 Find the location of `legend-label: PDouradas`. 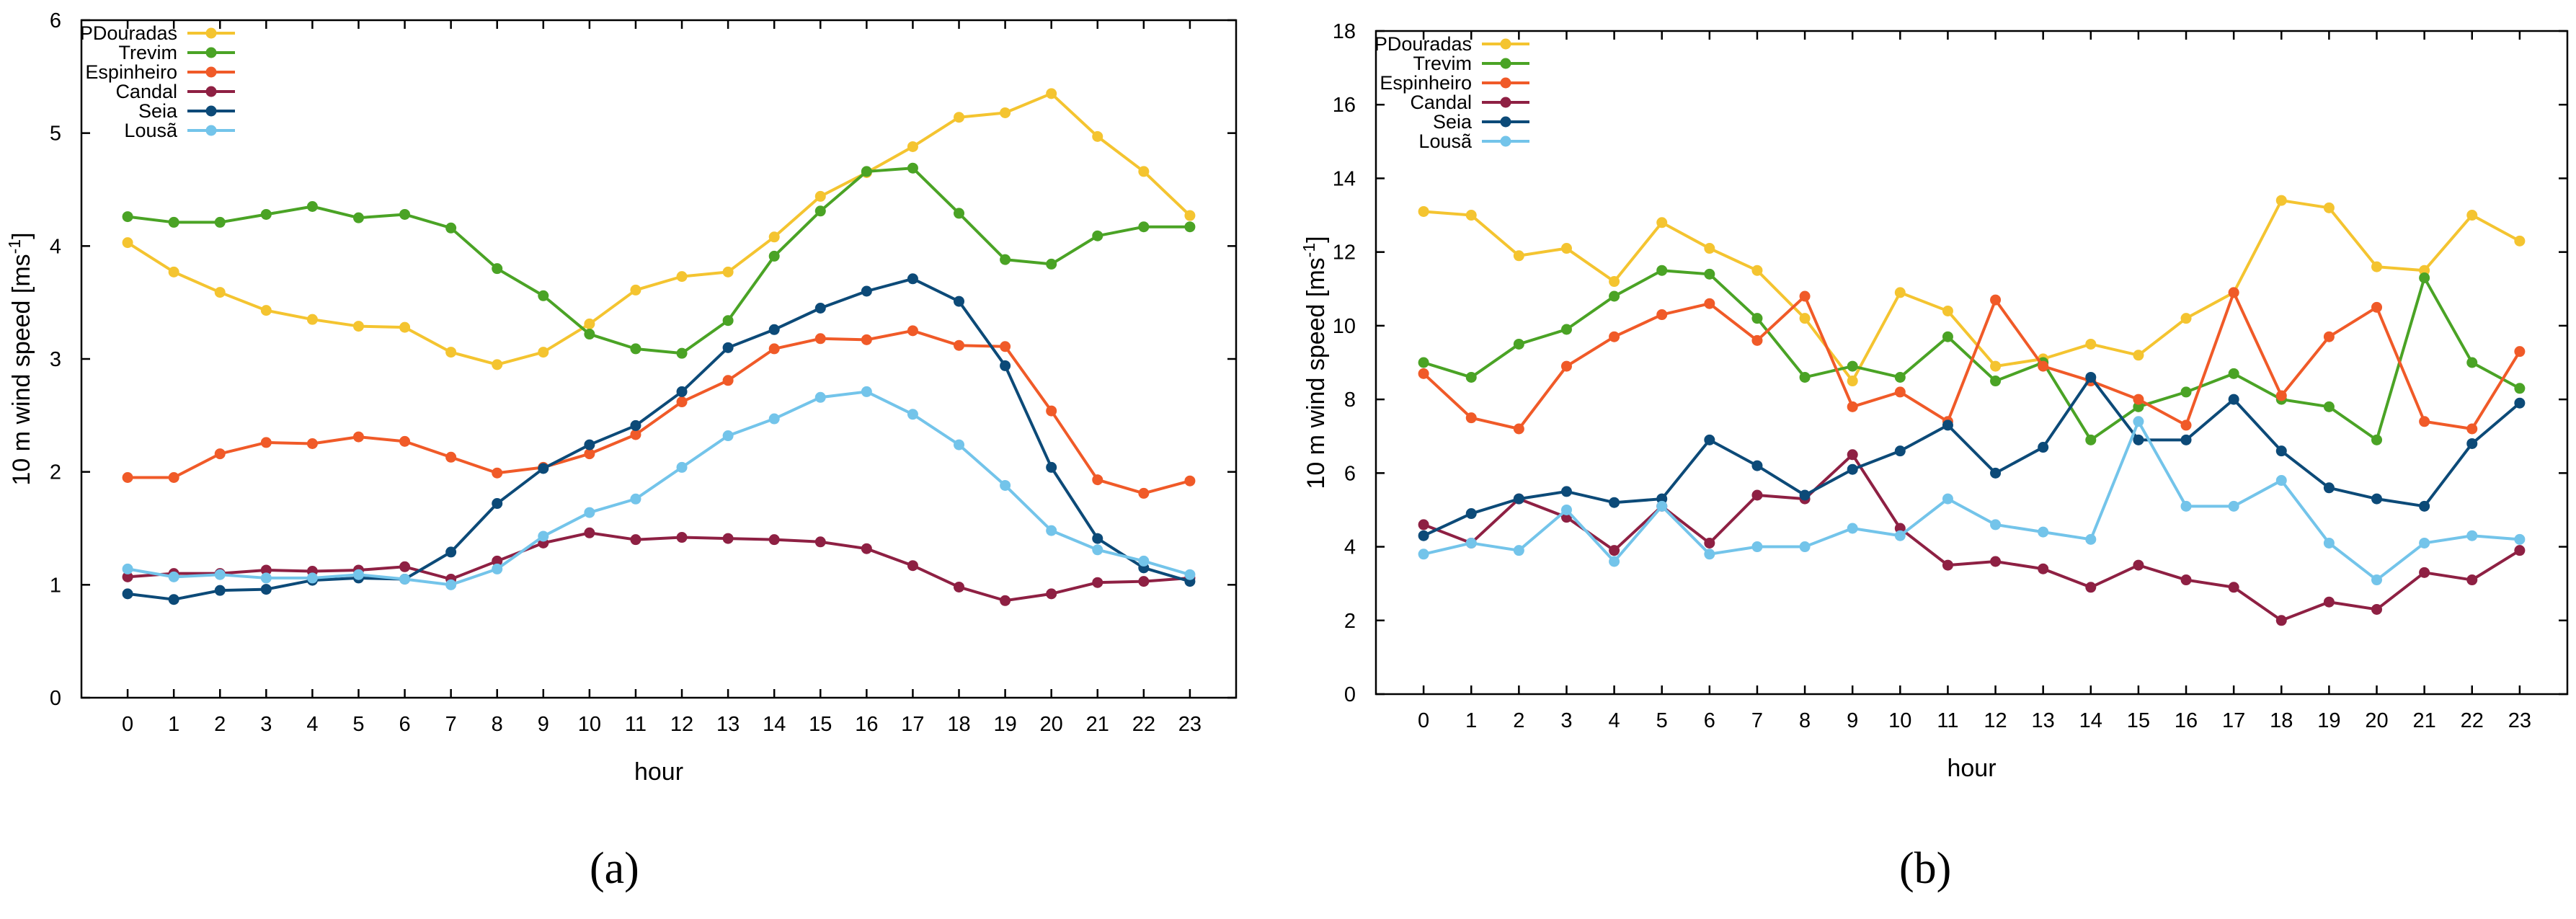

legend-label: PDouradas is located at coordinates (1423, 44).